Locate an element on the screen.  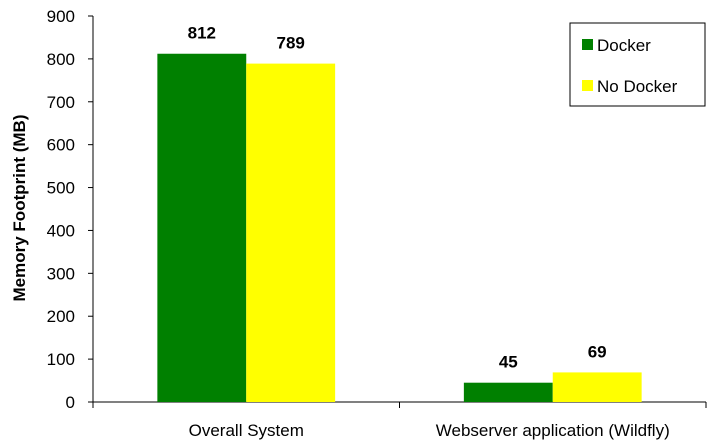
y-tick-label: 600 is located at coordinates (61, 145).